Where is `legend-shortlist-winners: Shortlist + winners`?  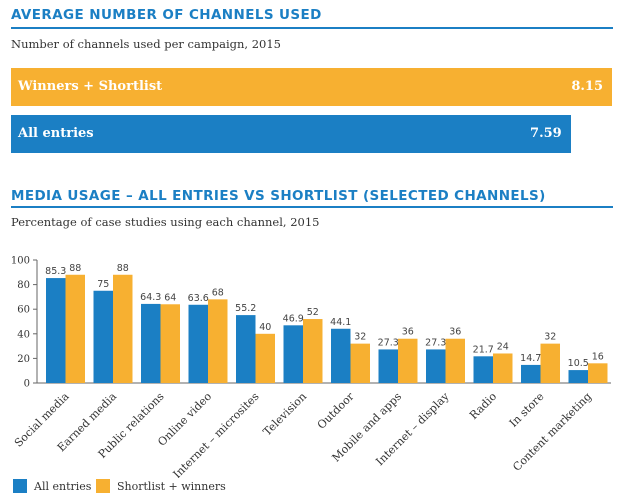
legend-shortlist-winners: Shortlist + winners is located at coordinates (161, 486).